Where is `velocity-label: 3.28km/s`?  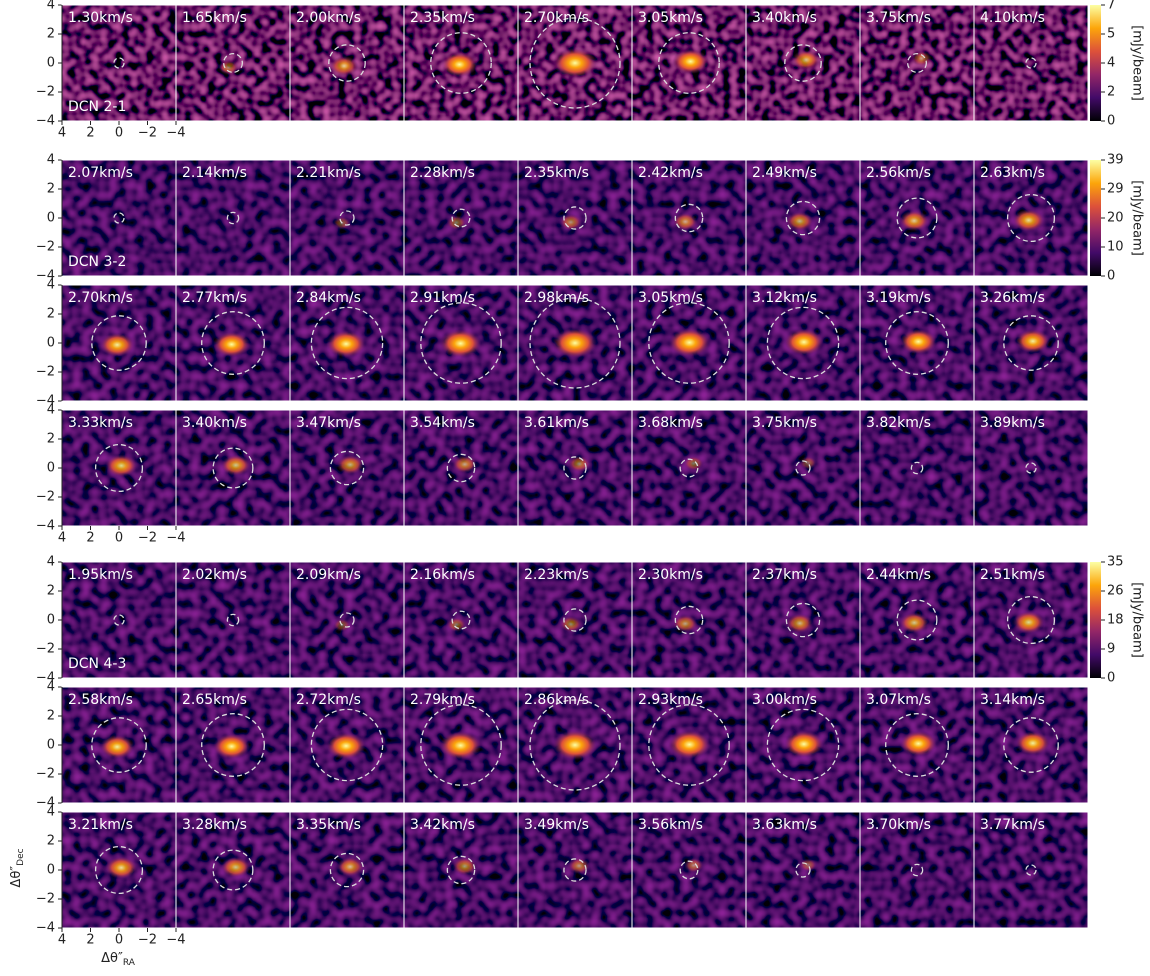
velocity-label: 3.28km/s is located at coordinates (214, 825).